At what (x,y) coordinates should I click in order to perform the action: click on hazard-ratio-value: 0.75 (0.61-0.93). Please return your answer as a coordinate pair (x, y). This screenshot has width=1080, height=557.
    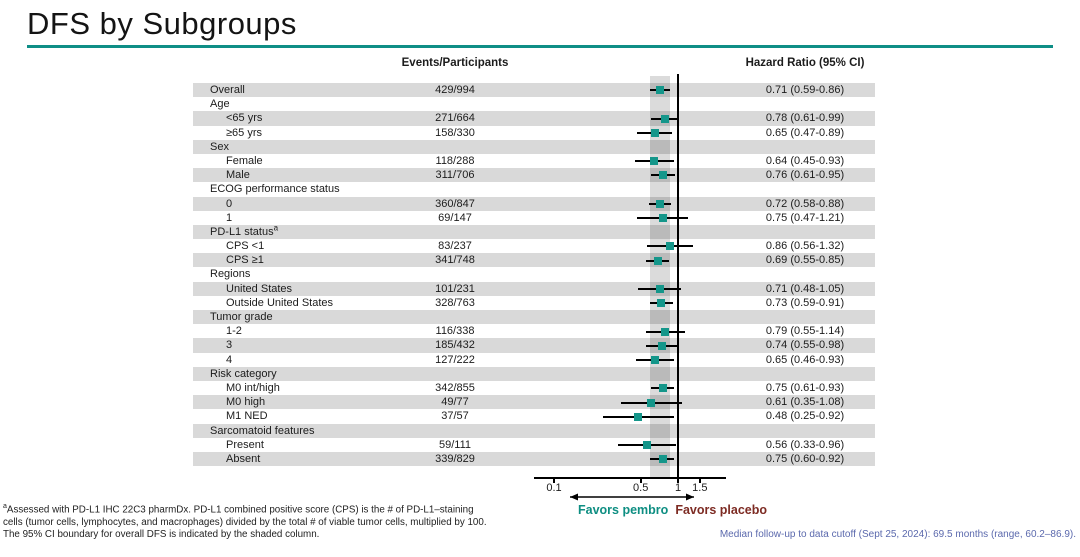
    Looking at the image, I should click on (805, 387).